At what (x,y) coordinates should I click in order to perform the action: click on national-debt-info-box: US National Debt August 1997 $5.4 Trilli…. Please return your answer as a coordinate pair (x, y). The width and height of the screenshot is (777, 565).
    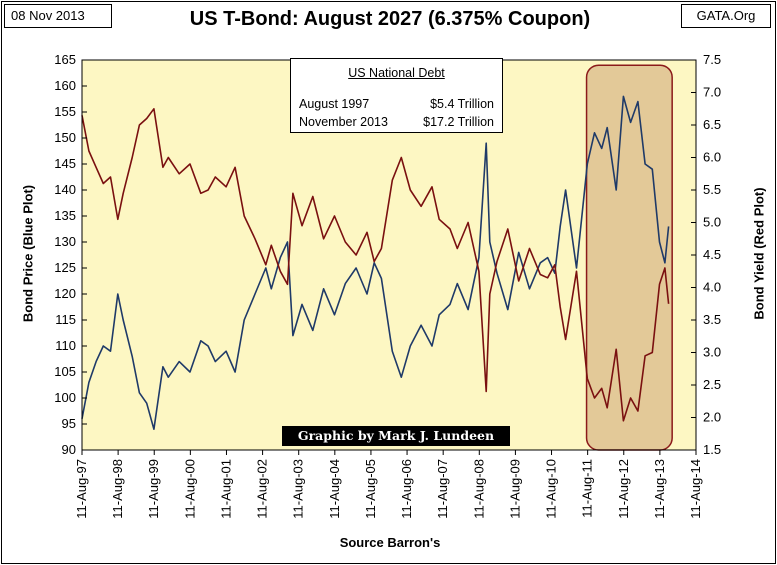
    Looking at the image, I should click on (396, 95).